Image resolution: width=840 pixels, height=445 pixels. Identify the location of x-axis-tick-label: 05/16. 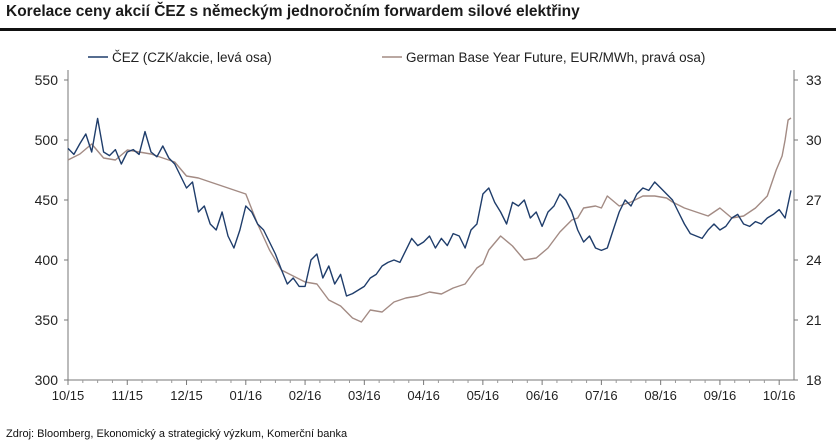
(483, 395).